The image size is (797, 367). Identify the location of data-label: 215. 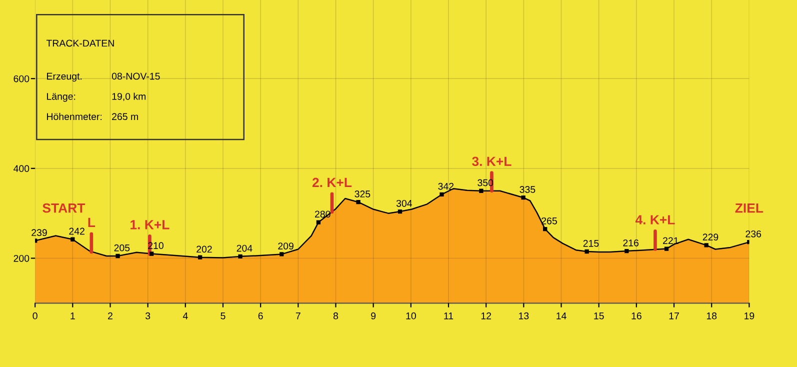
(591, 243).